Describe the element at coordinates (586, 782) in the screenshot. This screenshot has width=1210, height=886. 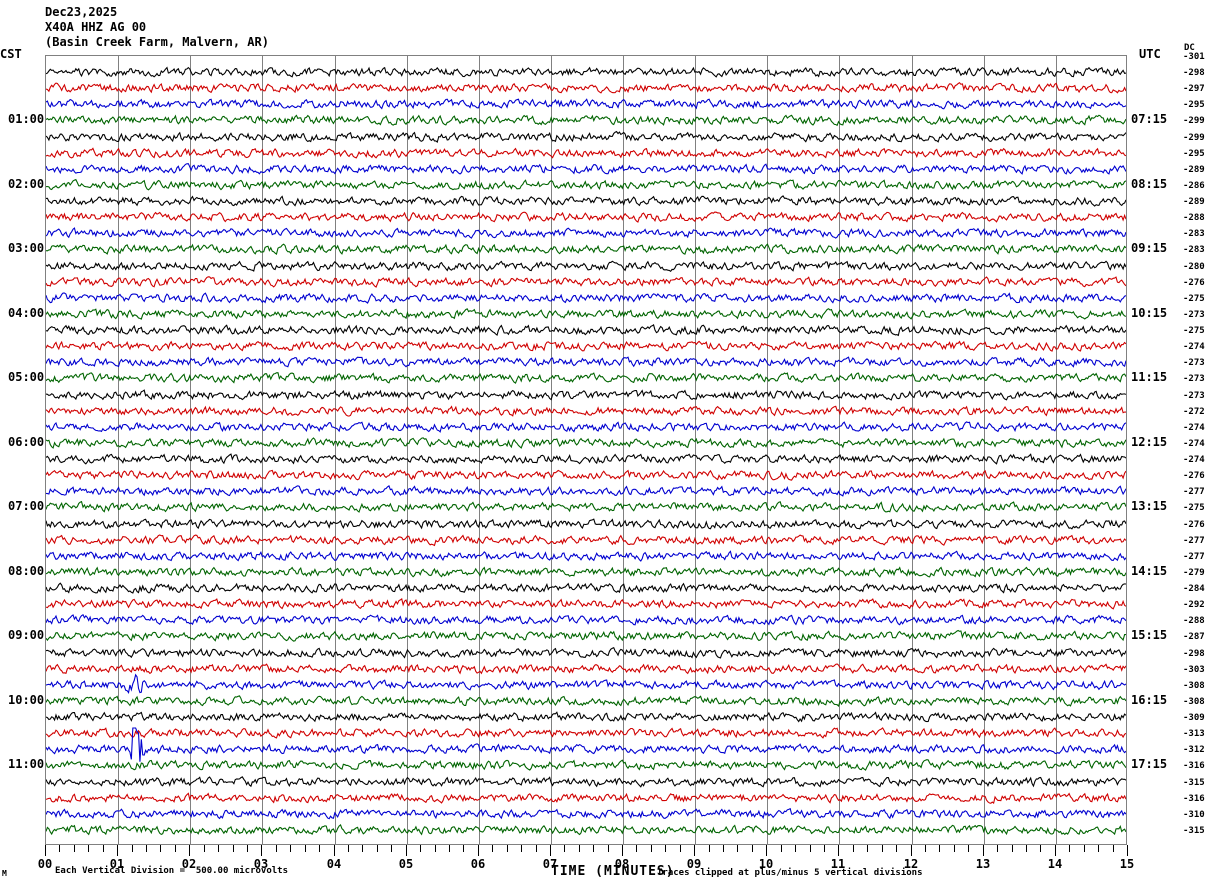
I see `trace-line-44-black` at that location.